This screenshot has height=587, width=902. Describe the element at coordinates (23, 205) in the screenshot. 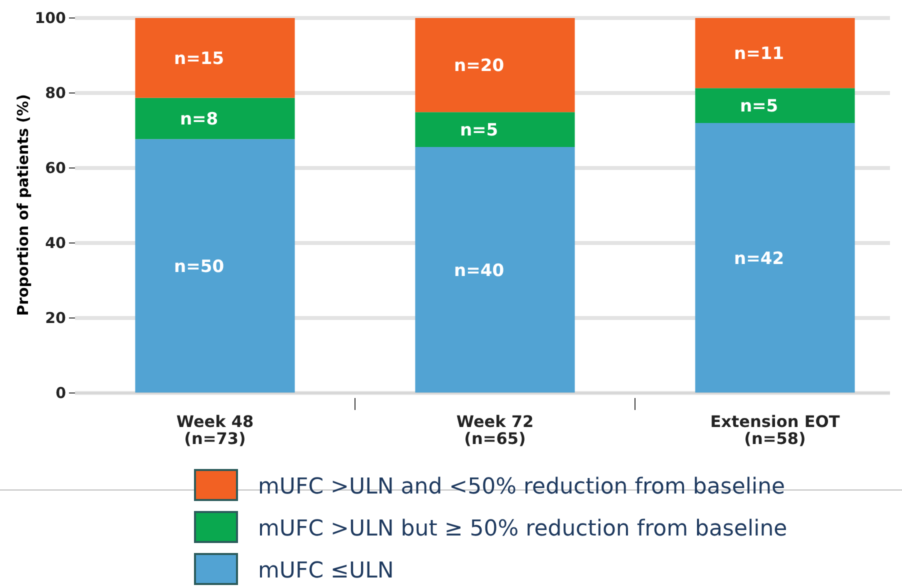

I see `y-axis-title: Proportion of patients (%)` at that location.